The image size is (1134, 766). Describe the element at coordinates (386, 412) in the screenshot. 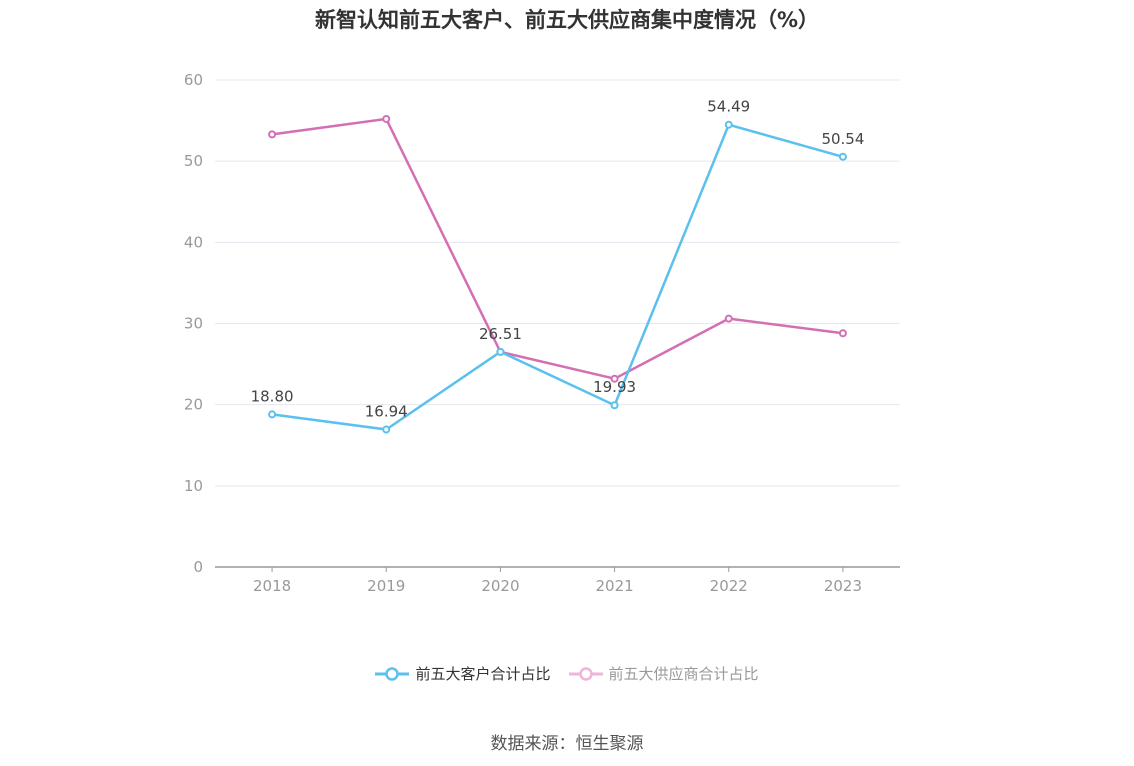

I see `data-label: 16.94` at that location.